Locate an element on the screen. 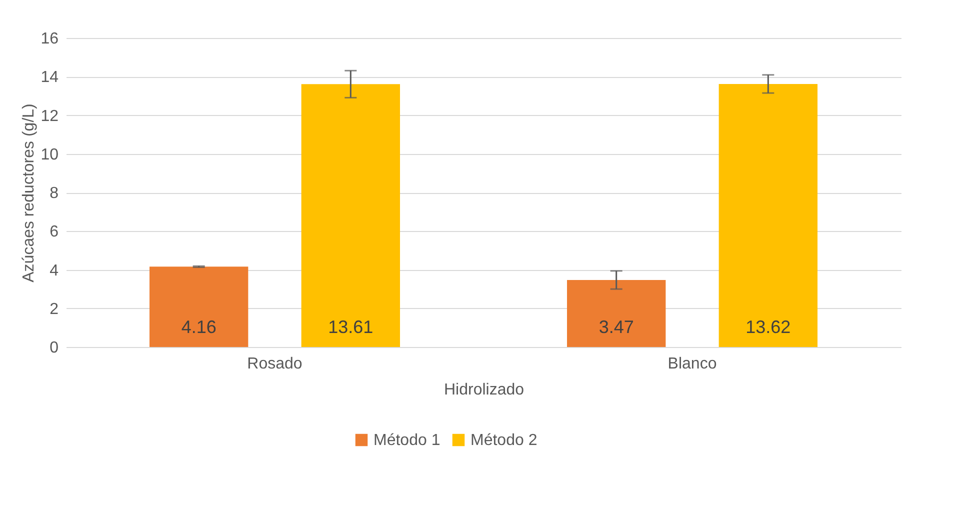 The image size is (980, 508). y-tick-label: 10 is located at coordinates (49, 155).